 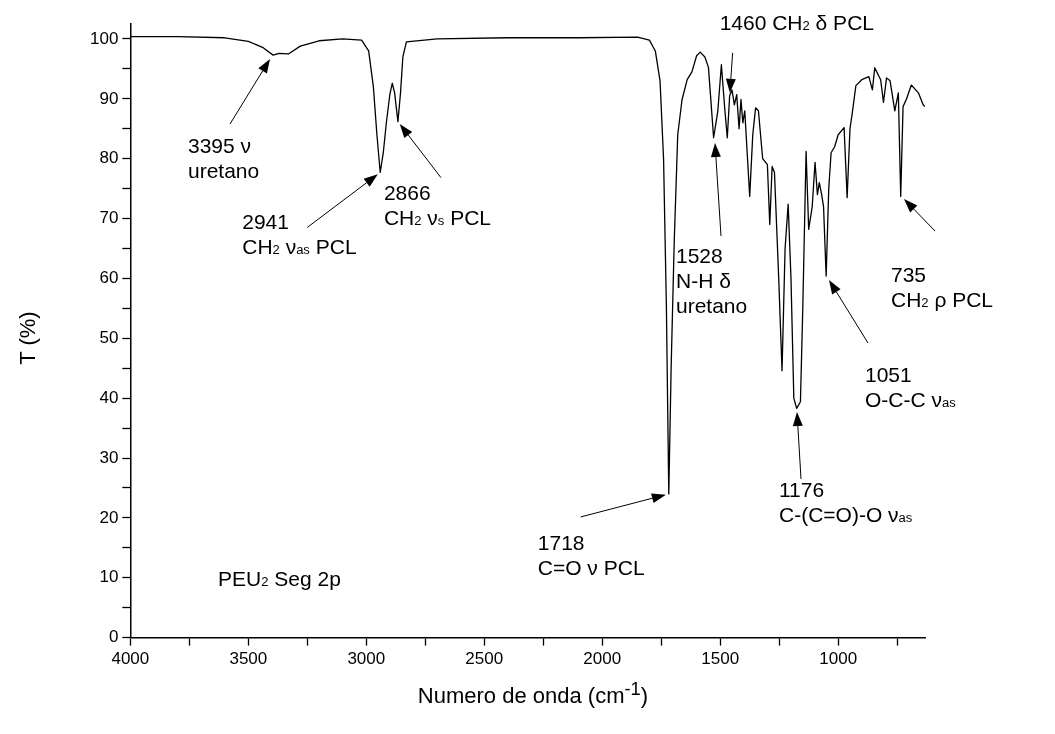 What do you see at coordinates (109, 98) in the screenshot?
I see `y-tick-label: 90` at bounding box center [109, 98].